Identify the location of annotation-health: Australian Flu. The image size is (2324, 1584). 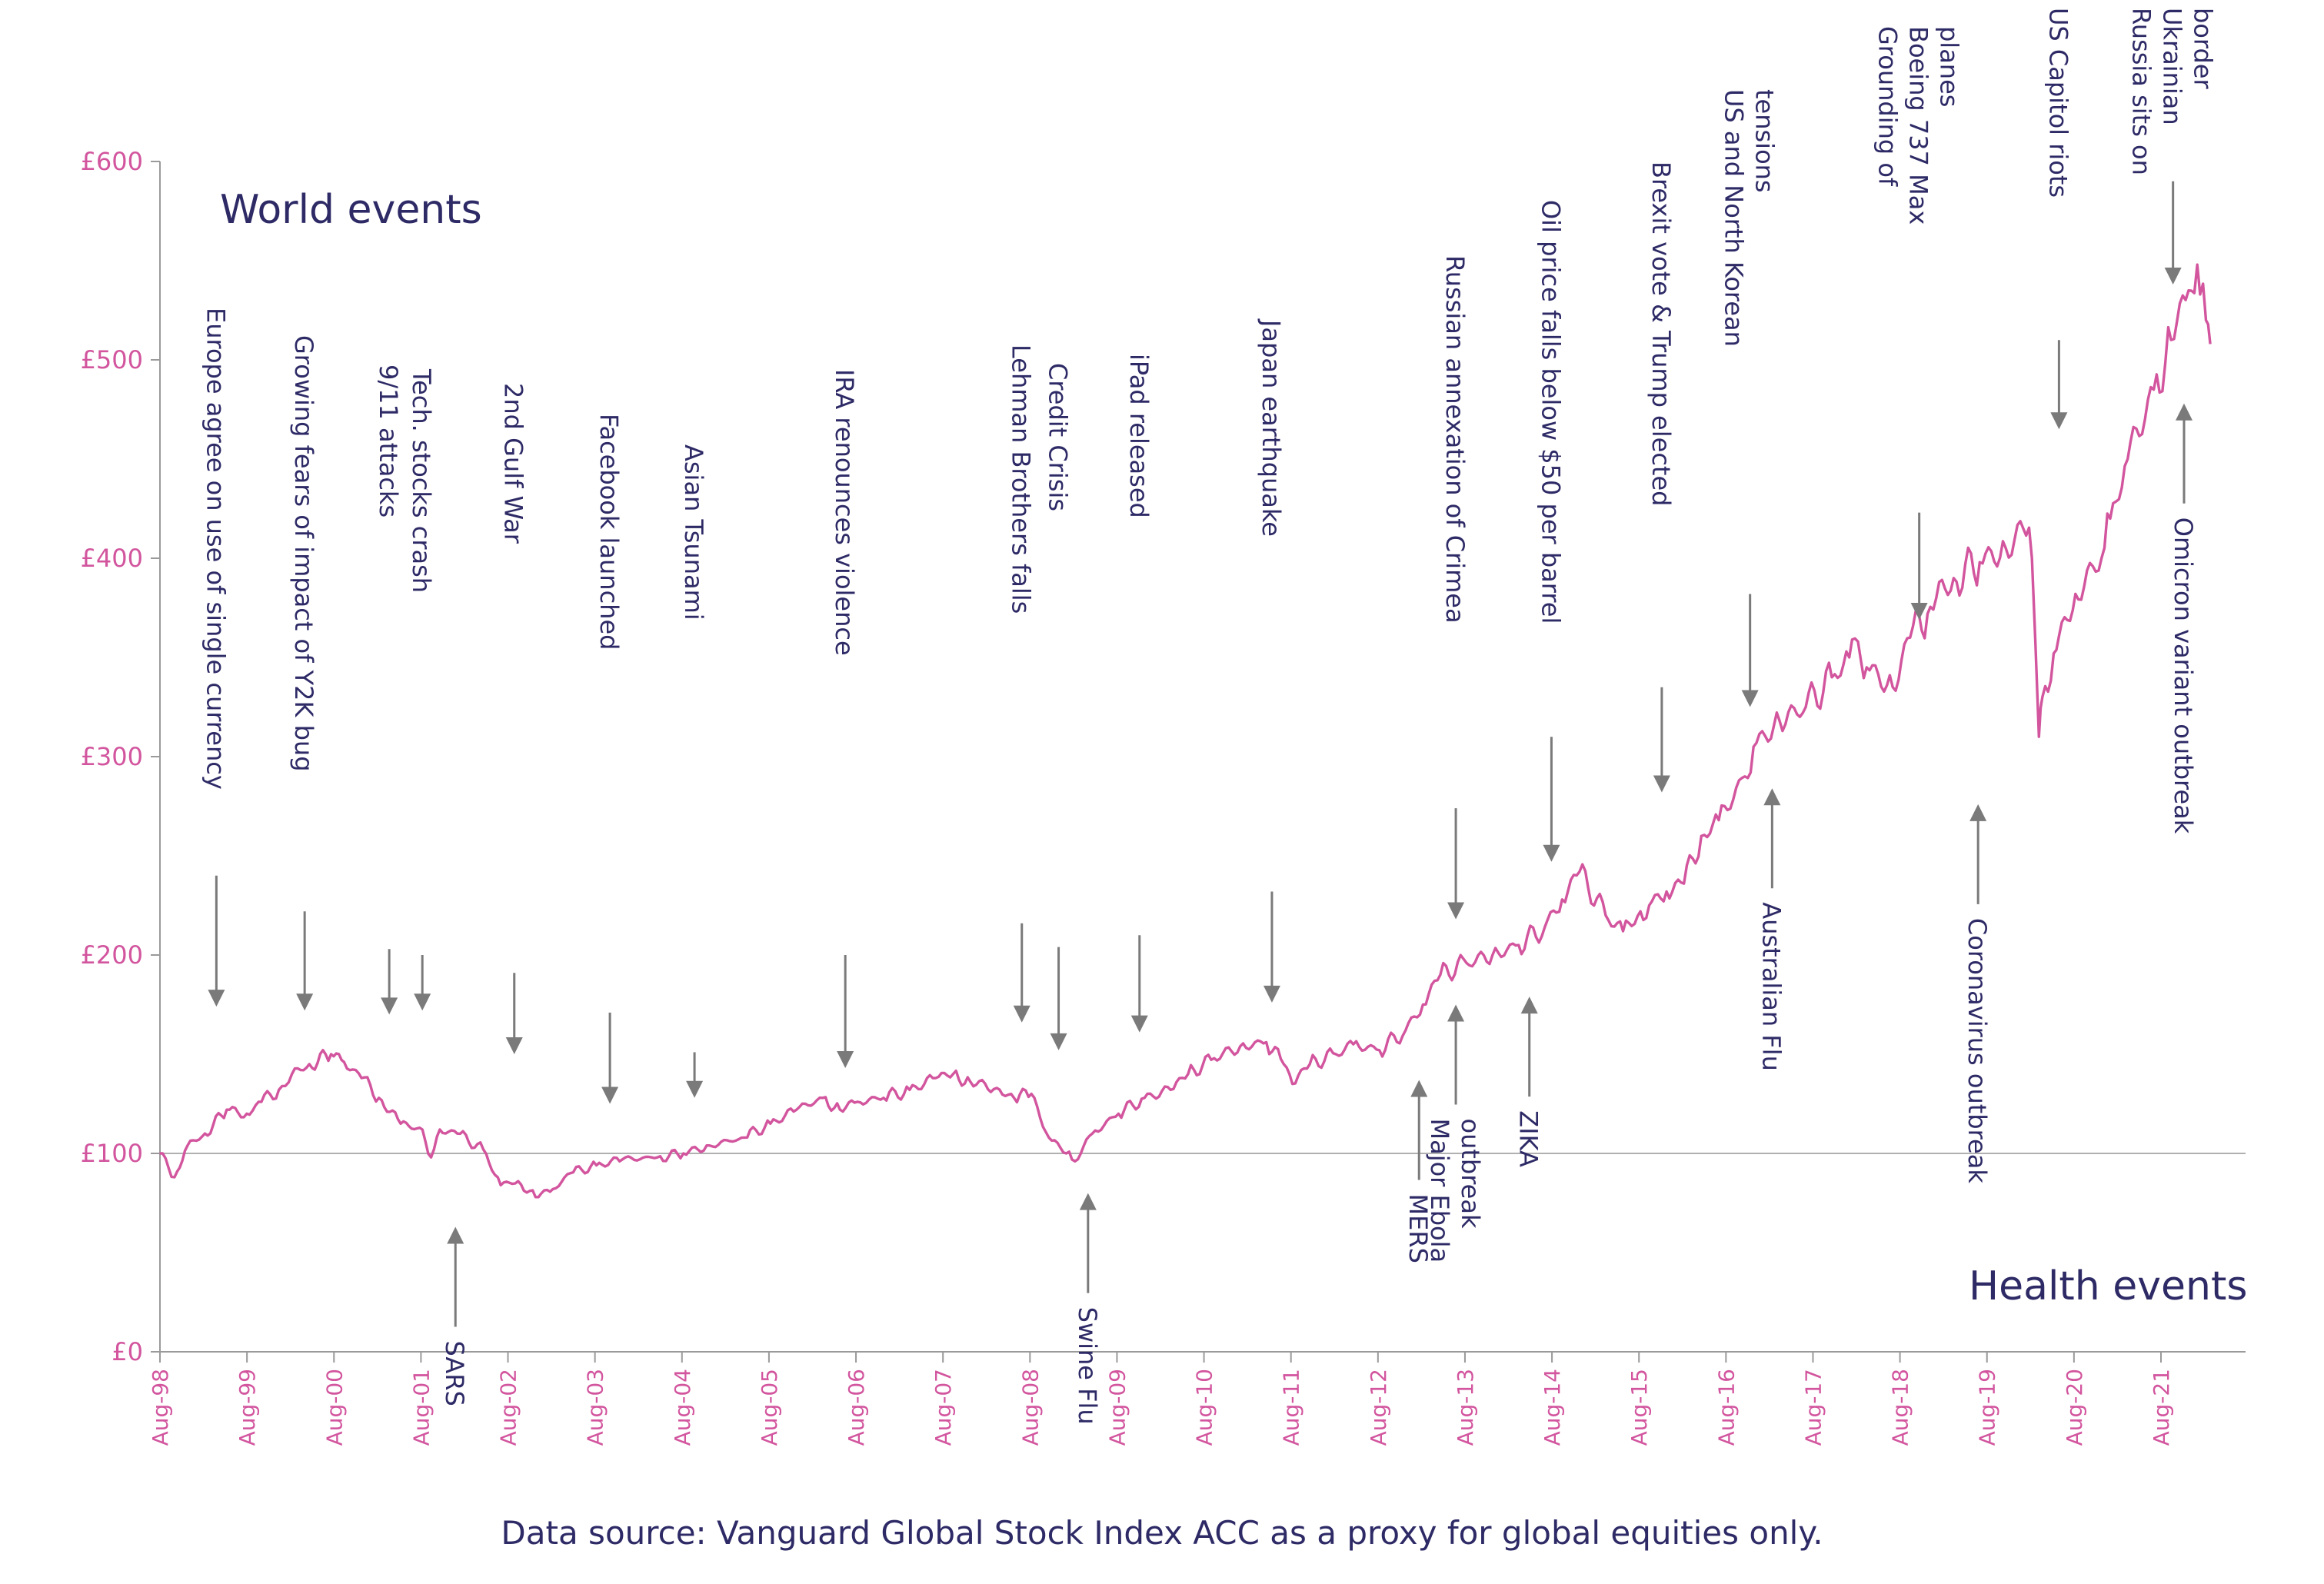
(1771, 930).